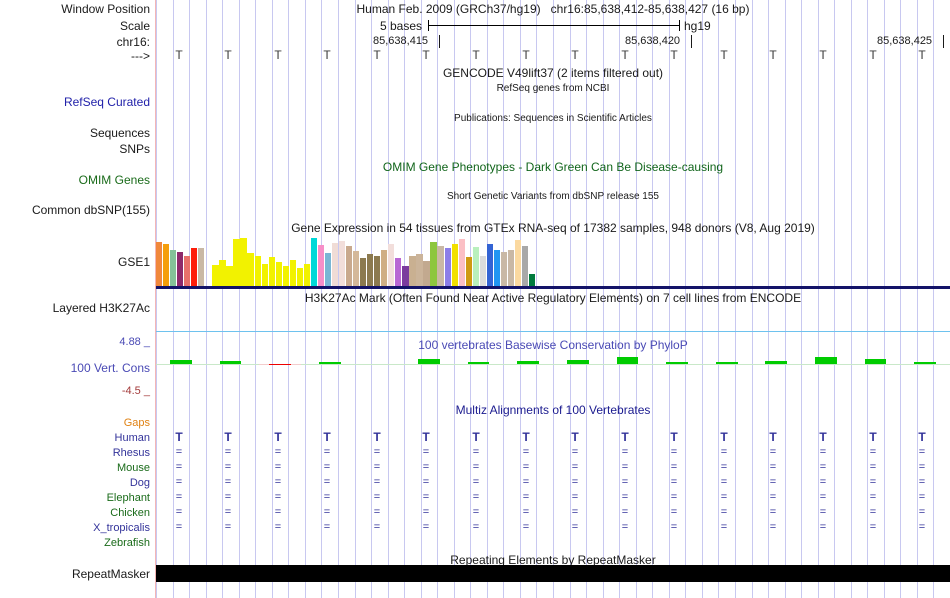  I want to click on sidebar-label-gaps: Gaps, so click(136, 423).